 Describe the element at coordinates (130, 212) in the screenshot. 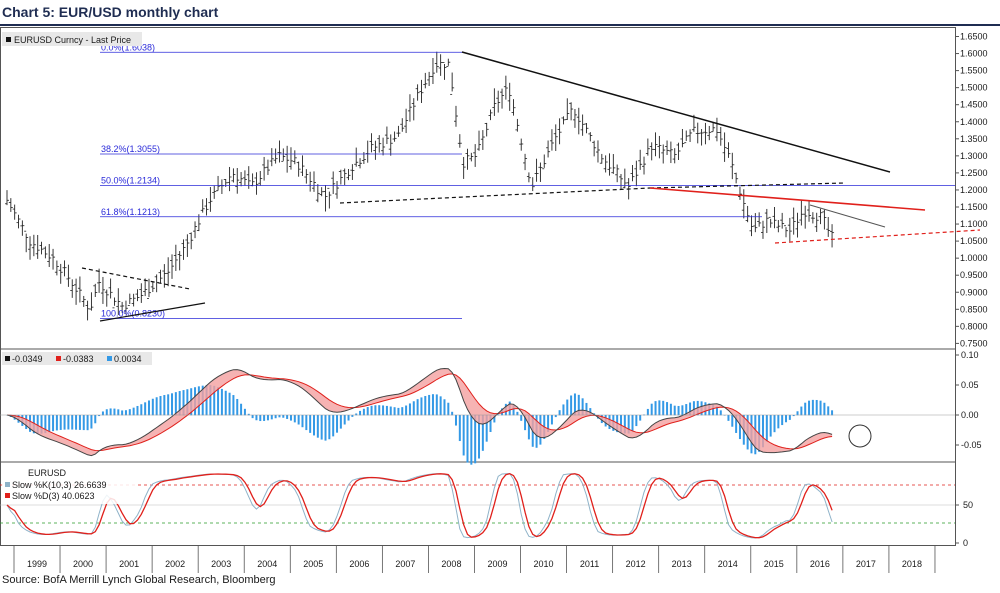

I see `fib-label: 61.8%(1.1213)` at that location.